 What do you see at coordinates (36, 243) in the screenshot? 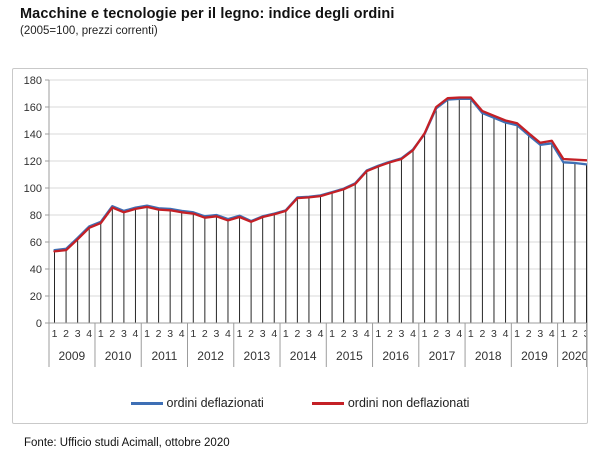
I see `svg-text: 60` at bounding box center [36, 243].